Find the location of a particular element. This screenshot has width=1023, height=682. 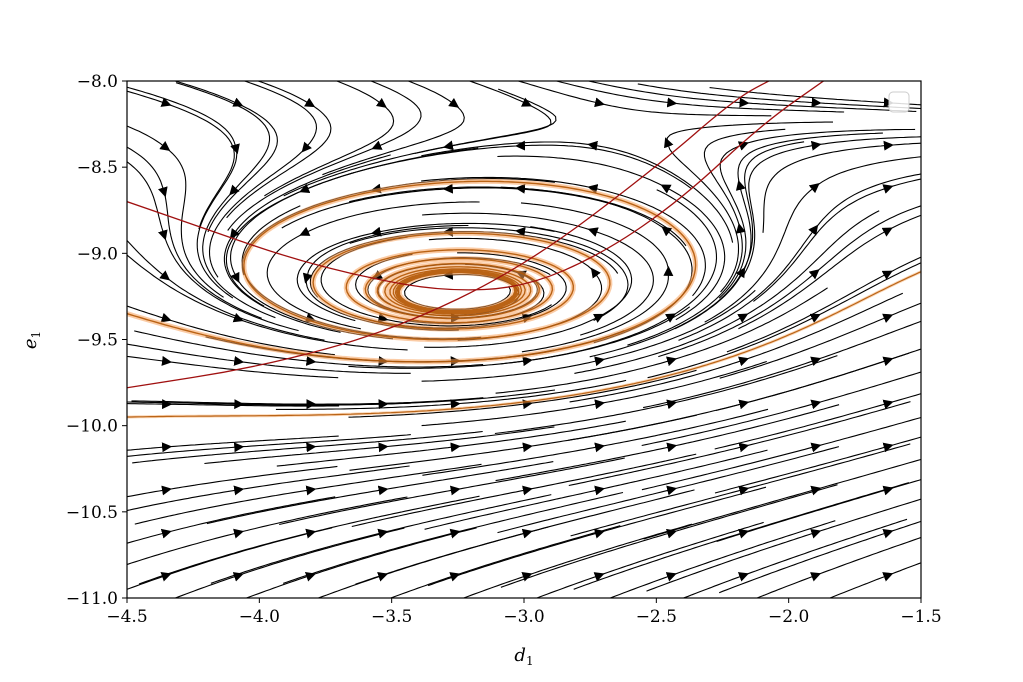

y-tick-label: −9.5 is located at coordinates (97, 341).